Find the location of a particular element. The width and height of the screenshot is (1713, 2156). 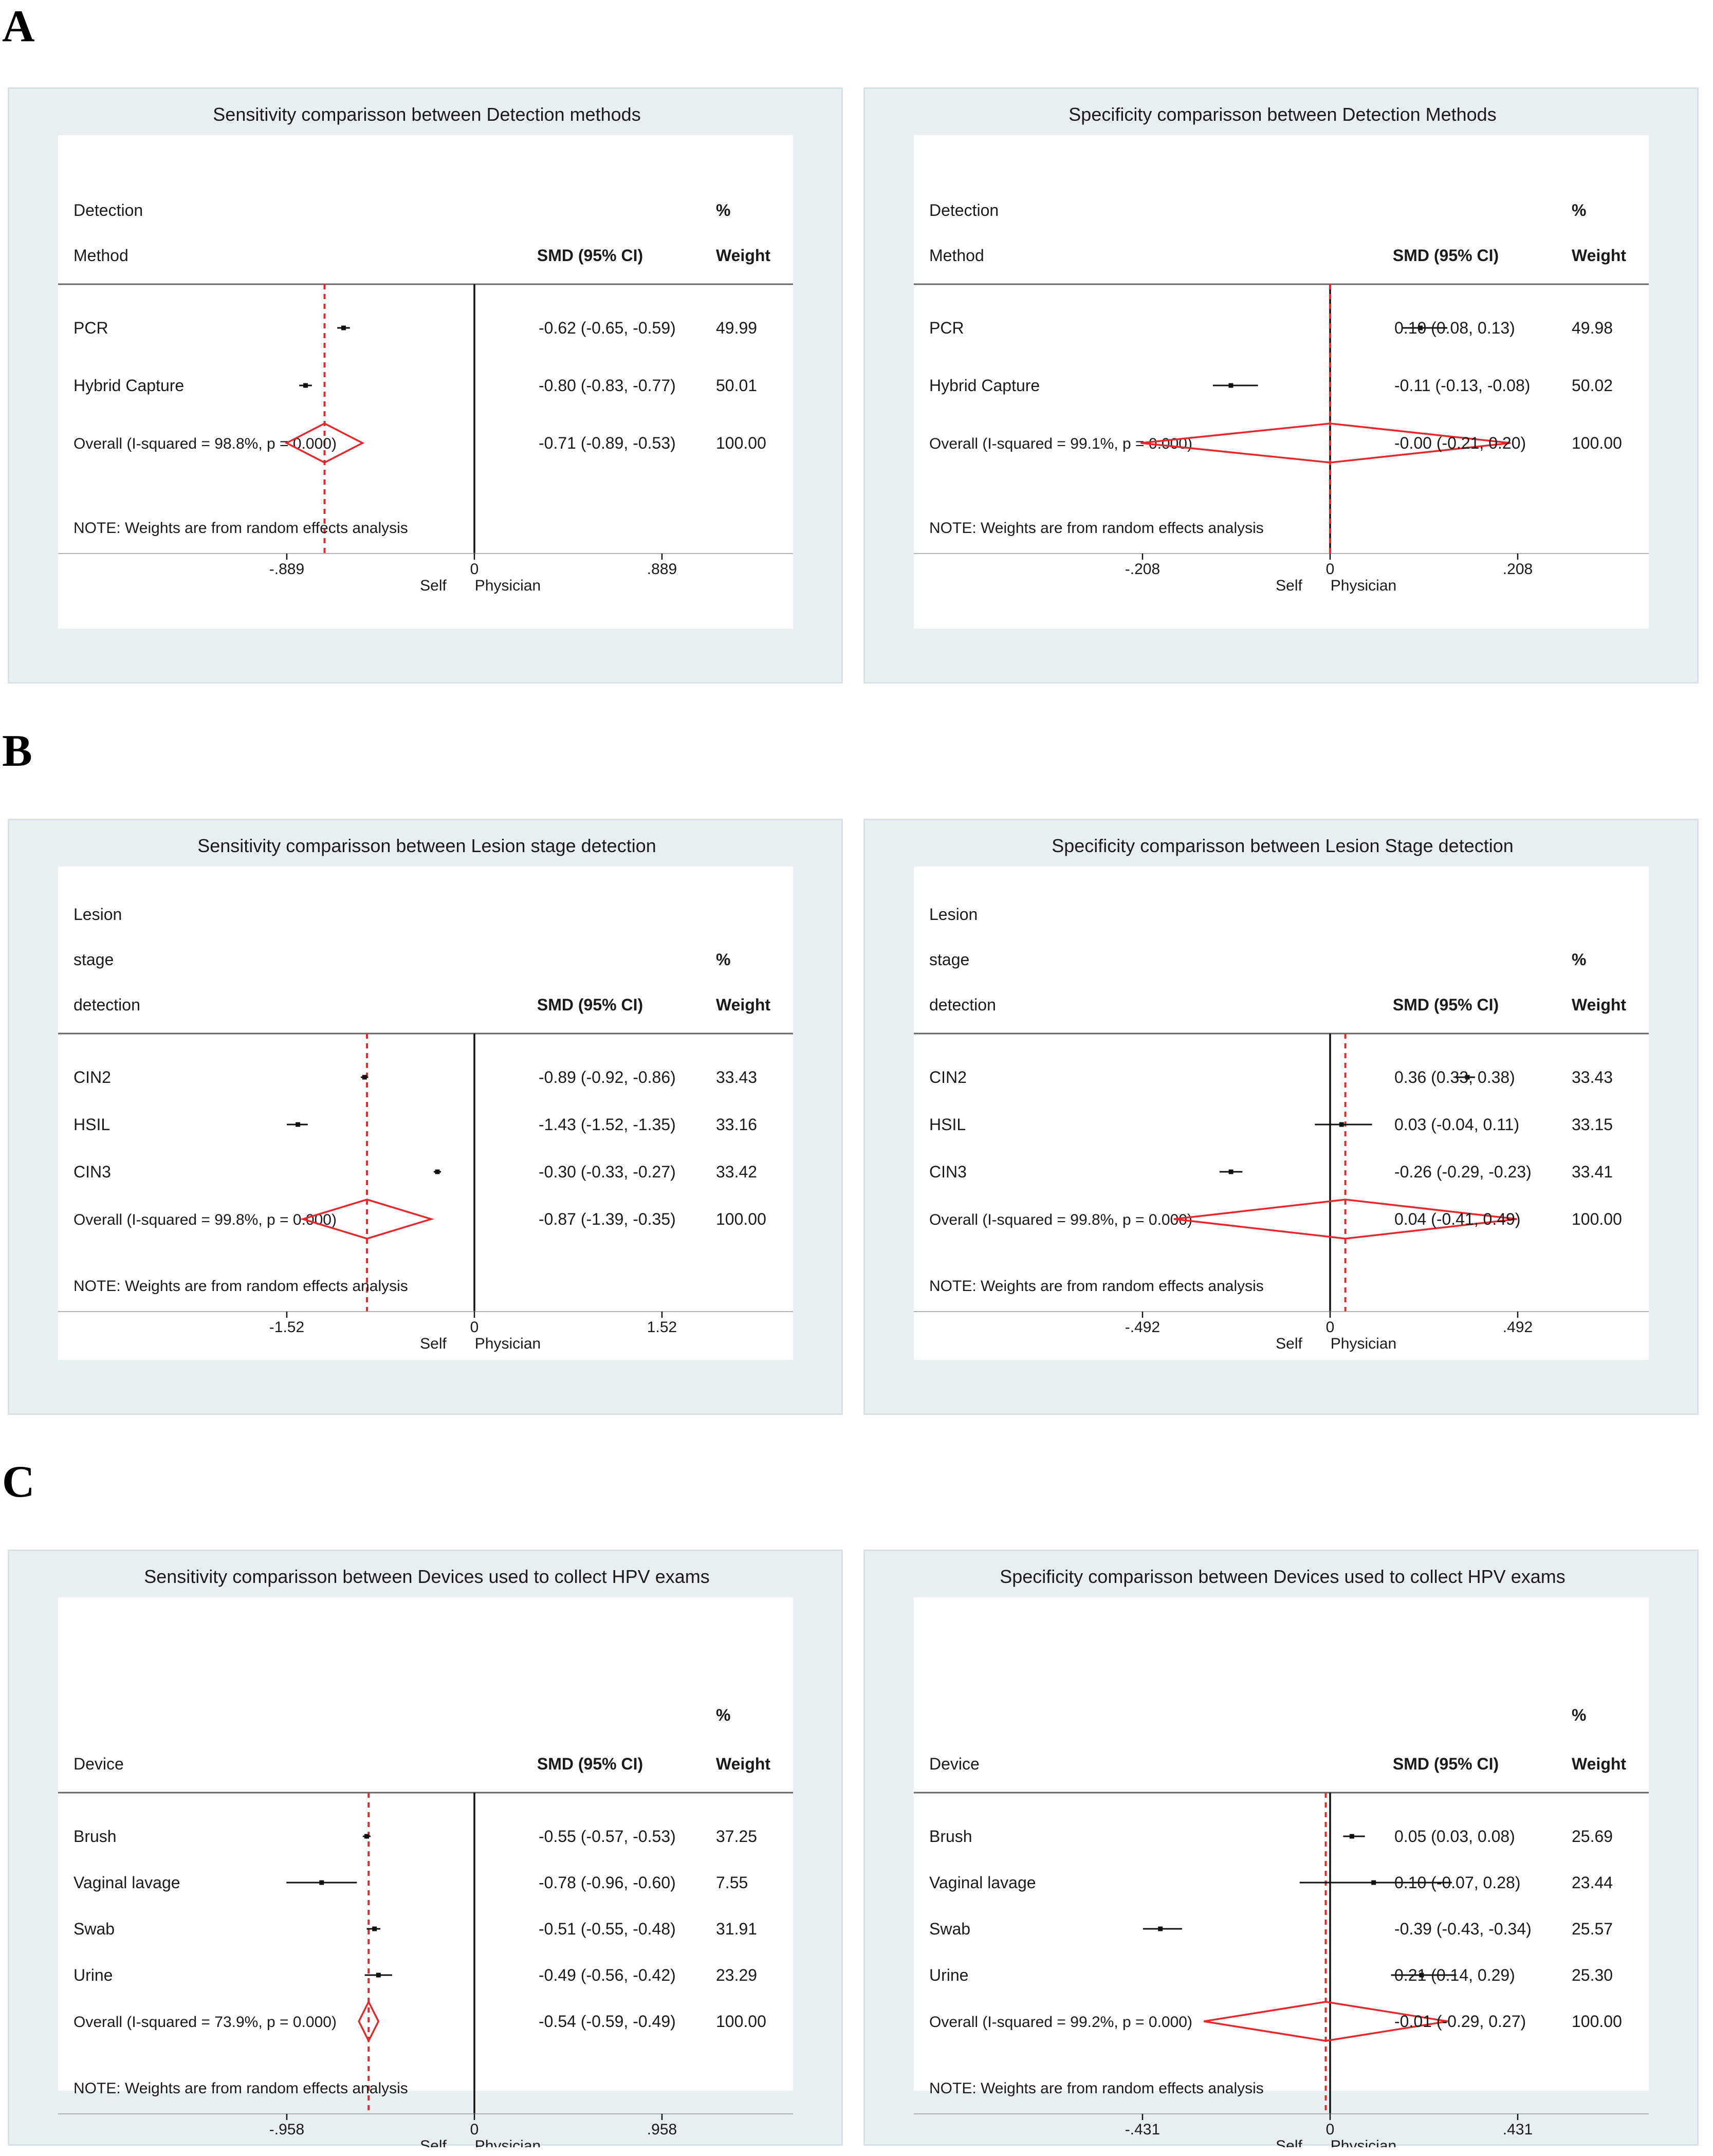

row-weight: 23.44 is located at coordinates (1592, 1883).